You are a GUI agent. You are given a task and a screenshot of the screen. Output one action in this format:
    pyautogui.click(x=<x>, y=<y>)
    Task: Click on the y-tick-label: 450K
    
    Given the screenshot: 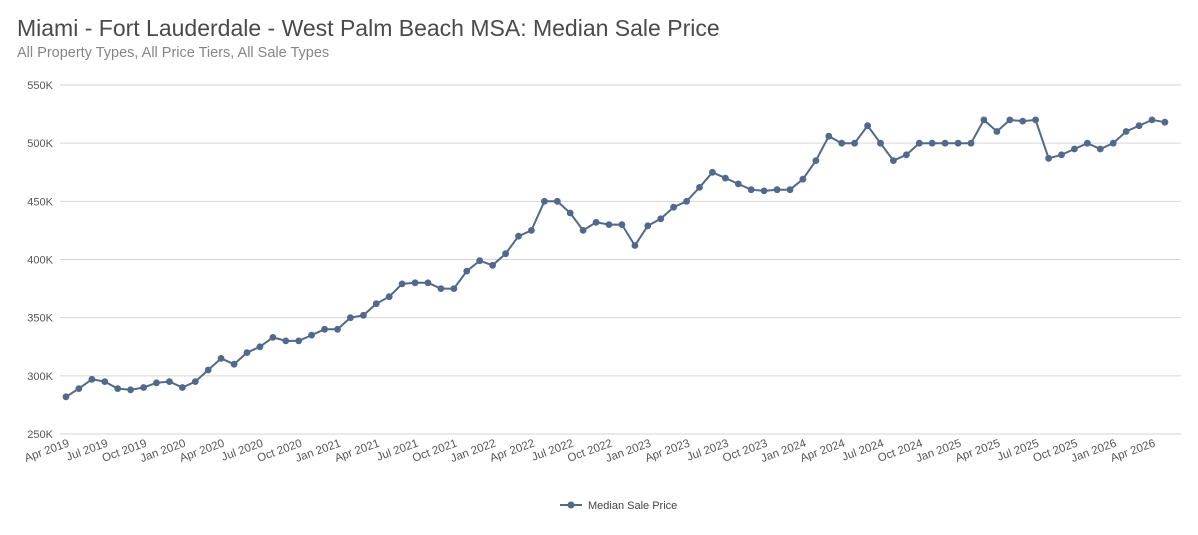 What is the action you would take?
    pyautogui.click(x=40, y=202)
    